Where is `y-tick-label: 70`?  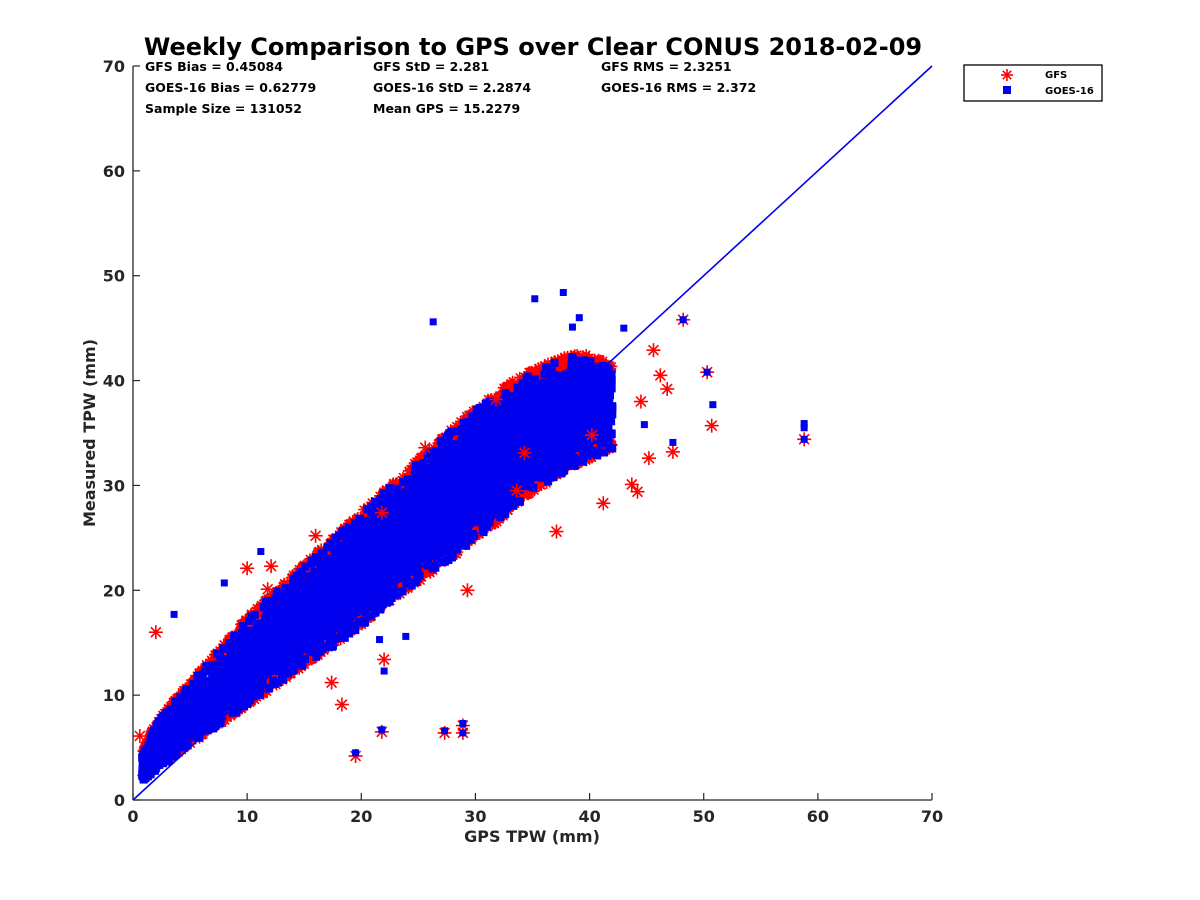 y-tick-label: 70 is located at coordinates (114, 66).